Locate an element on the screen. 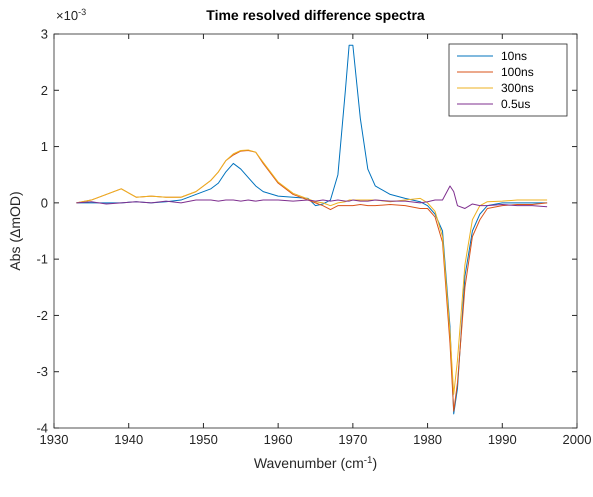  y-tick-label: -1 is located at coordinates (42, 259).